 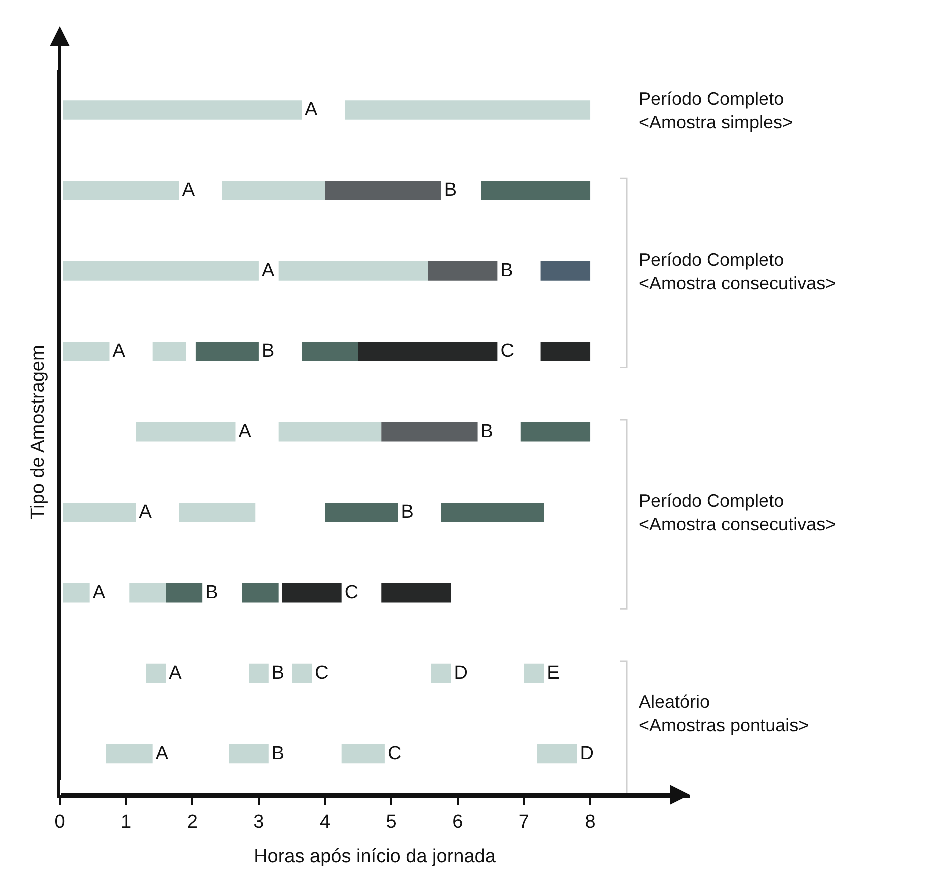 I want to click on x-tick-label: 7, so click(x=524, y=822).